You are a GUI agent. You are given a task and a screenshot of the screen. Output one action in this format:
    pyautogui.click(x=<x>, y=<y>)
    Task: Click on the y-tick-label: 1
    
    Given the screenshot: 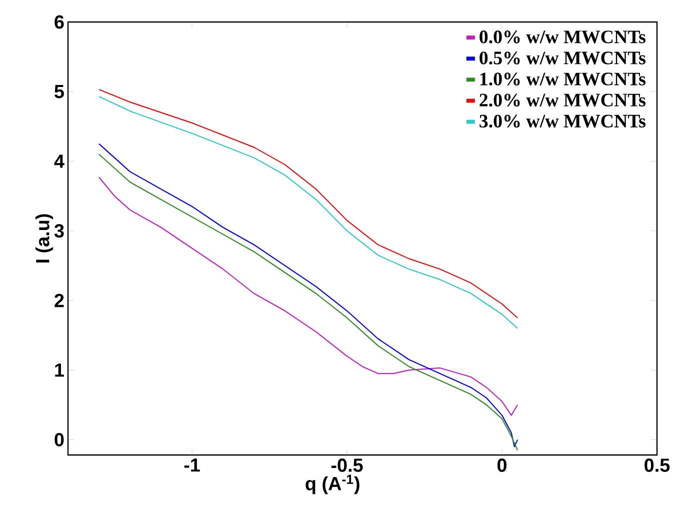 What is the action you would take?
    pyautogui.click(x=59, y=370)
    